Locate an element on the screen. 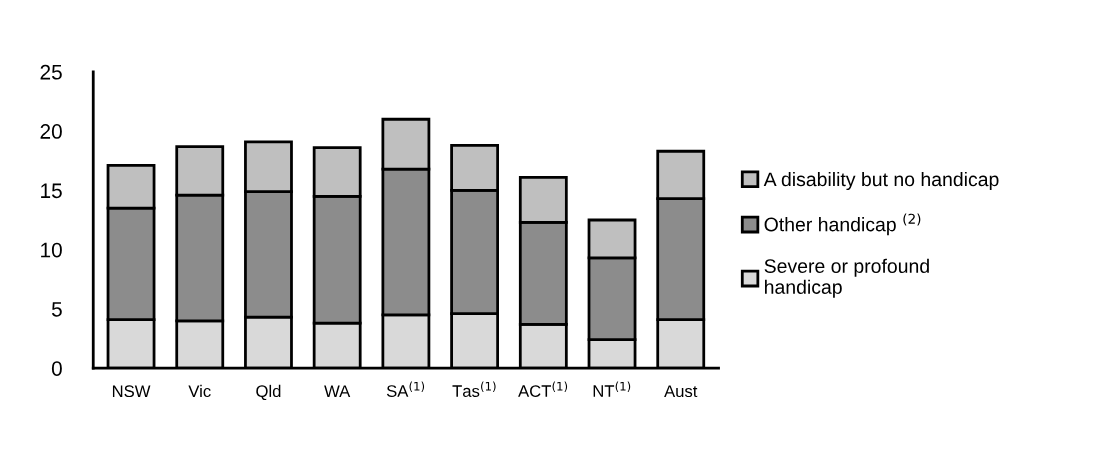  x-tick-label: WA is located at coordinates (337, 391).